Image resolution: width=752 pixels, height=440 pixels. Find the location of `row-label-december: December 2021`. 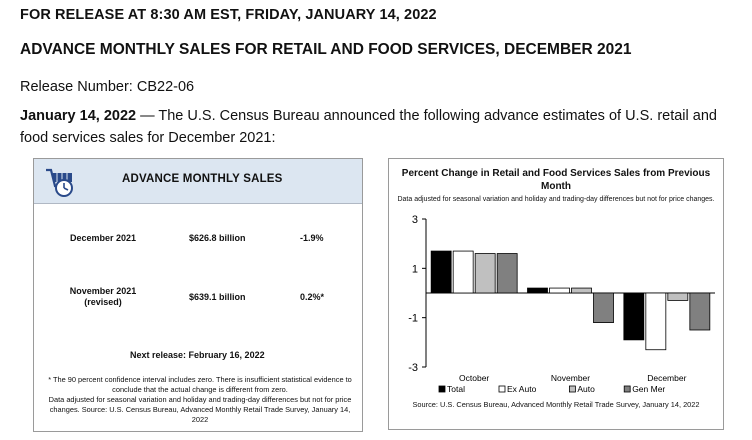

row-label-december: December 2021 is located at coordinates (103, 238).